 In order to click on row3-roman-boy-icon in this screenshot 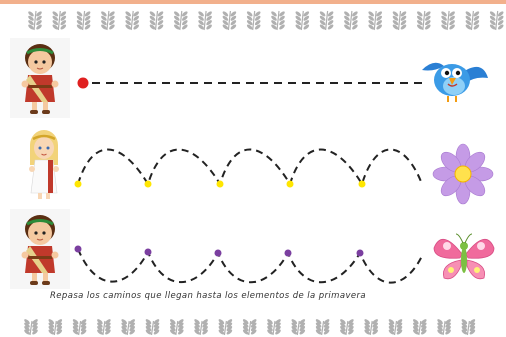, I will do `click(40, 249)`.